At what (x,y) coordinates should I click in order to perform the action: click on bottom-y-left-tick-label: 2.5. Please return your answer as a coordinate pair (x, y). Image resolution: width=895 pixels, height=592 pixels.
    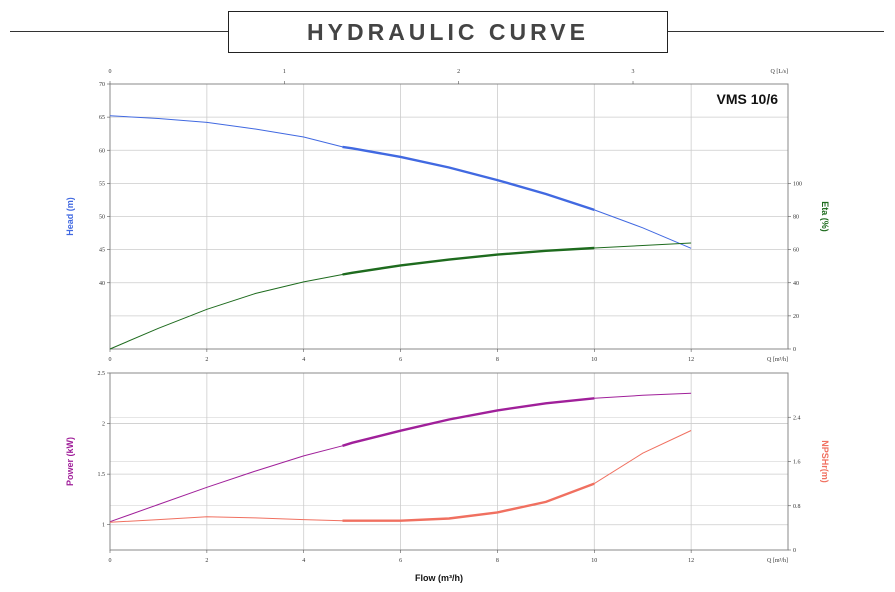
    Looking at the image, I should click on (102, 374).